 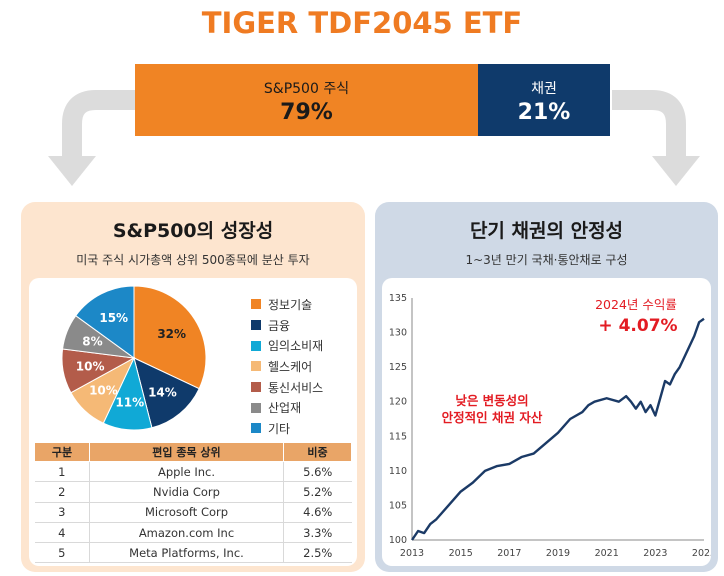 I want to click on allocation-bar: S&P500 주식 79% 채권 21%, so click(x=372, y=100).